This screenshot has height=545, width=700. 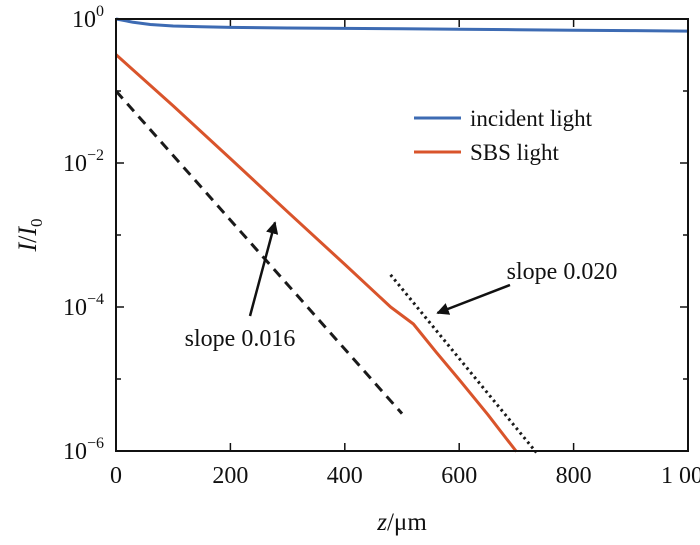 I want to click on x-tick-label: 200, so click(x=230, y=476).